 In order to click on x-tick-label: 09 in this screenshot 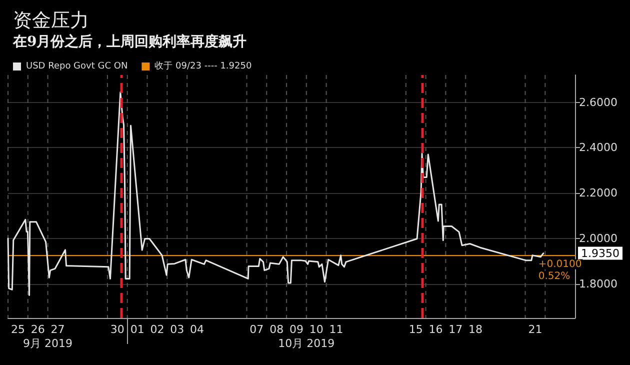, I will do `click(296, 329)`.